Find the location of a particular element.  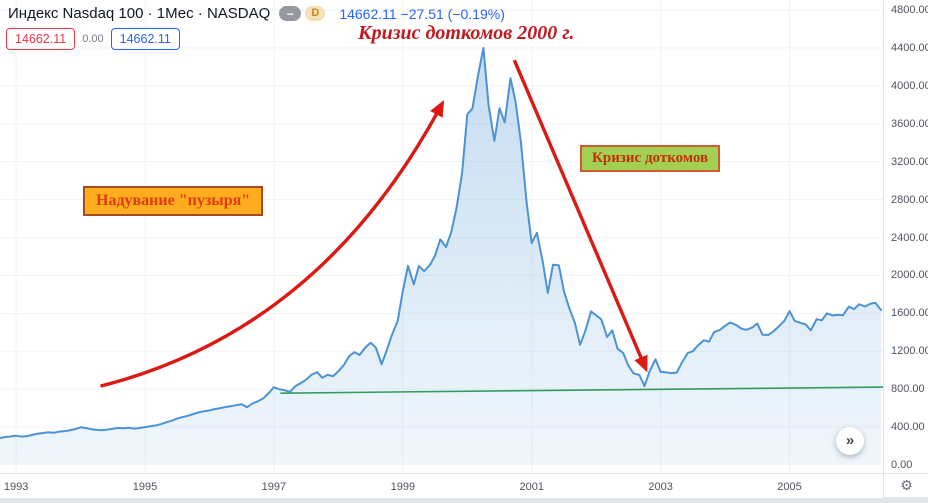

data-mode-badge: D is located at coordinates (315, 13).